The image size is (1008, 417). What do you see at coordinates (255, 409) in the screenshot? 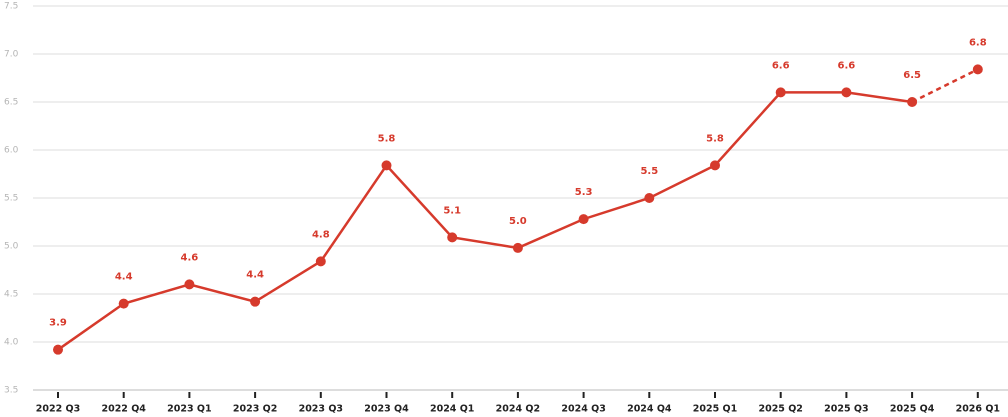
I see `x-tick-label: 2023 Q2` at bounding box center [255, 409].